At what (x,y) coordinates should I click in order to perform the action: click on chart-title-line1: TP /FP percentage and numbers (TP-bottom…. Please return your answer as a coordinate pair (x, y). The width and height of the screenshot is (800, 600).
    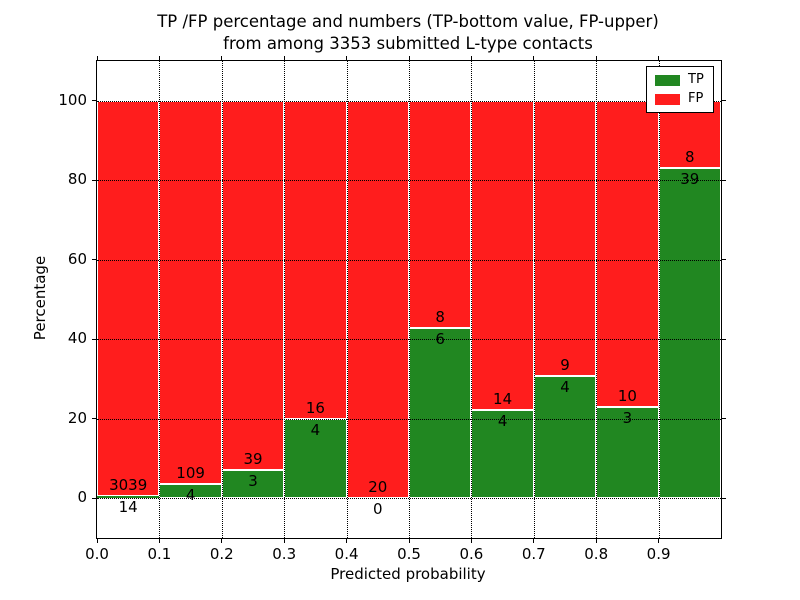
    Looking at the image, I should click on (408, 21).